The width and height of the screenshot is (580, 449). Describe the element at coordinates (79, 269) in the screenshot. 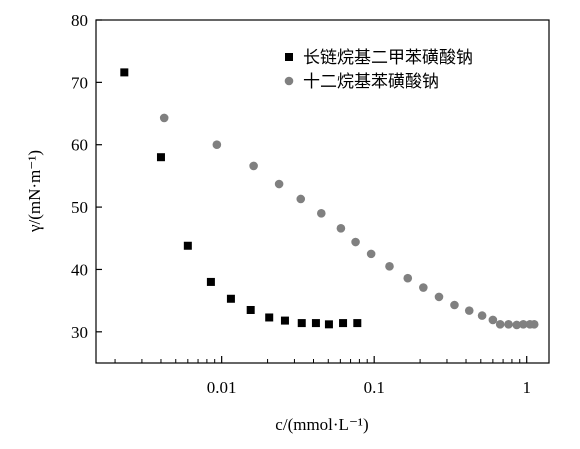

I see `y-tick-label-1: 40` at that location.